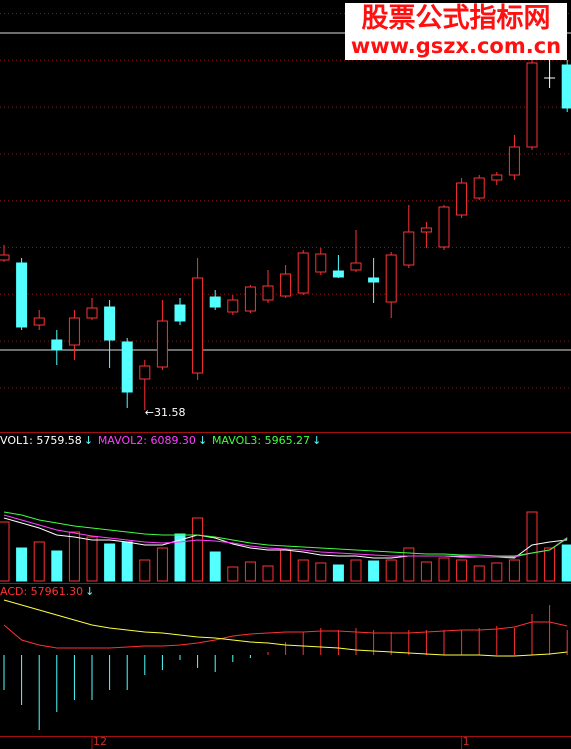 This screenshot has height=749, width=571. What do you see at coordinates (456, 46) in the screenshot?
I see `watermark-url: www.gszx.com.cn` at bounding box center [456, 46].